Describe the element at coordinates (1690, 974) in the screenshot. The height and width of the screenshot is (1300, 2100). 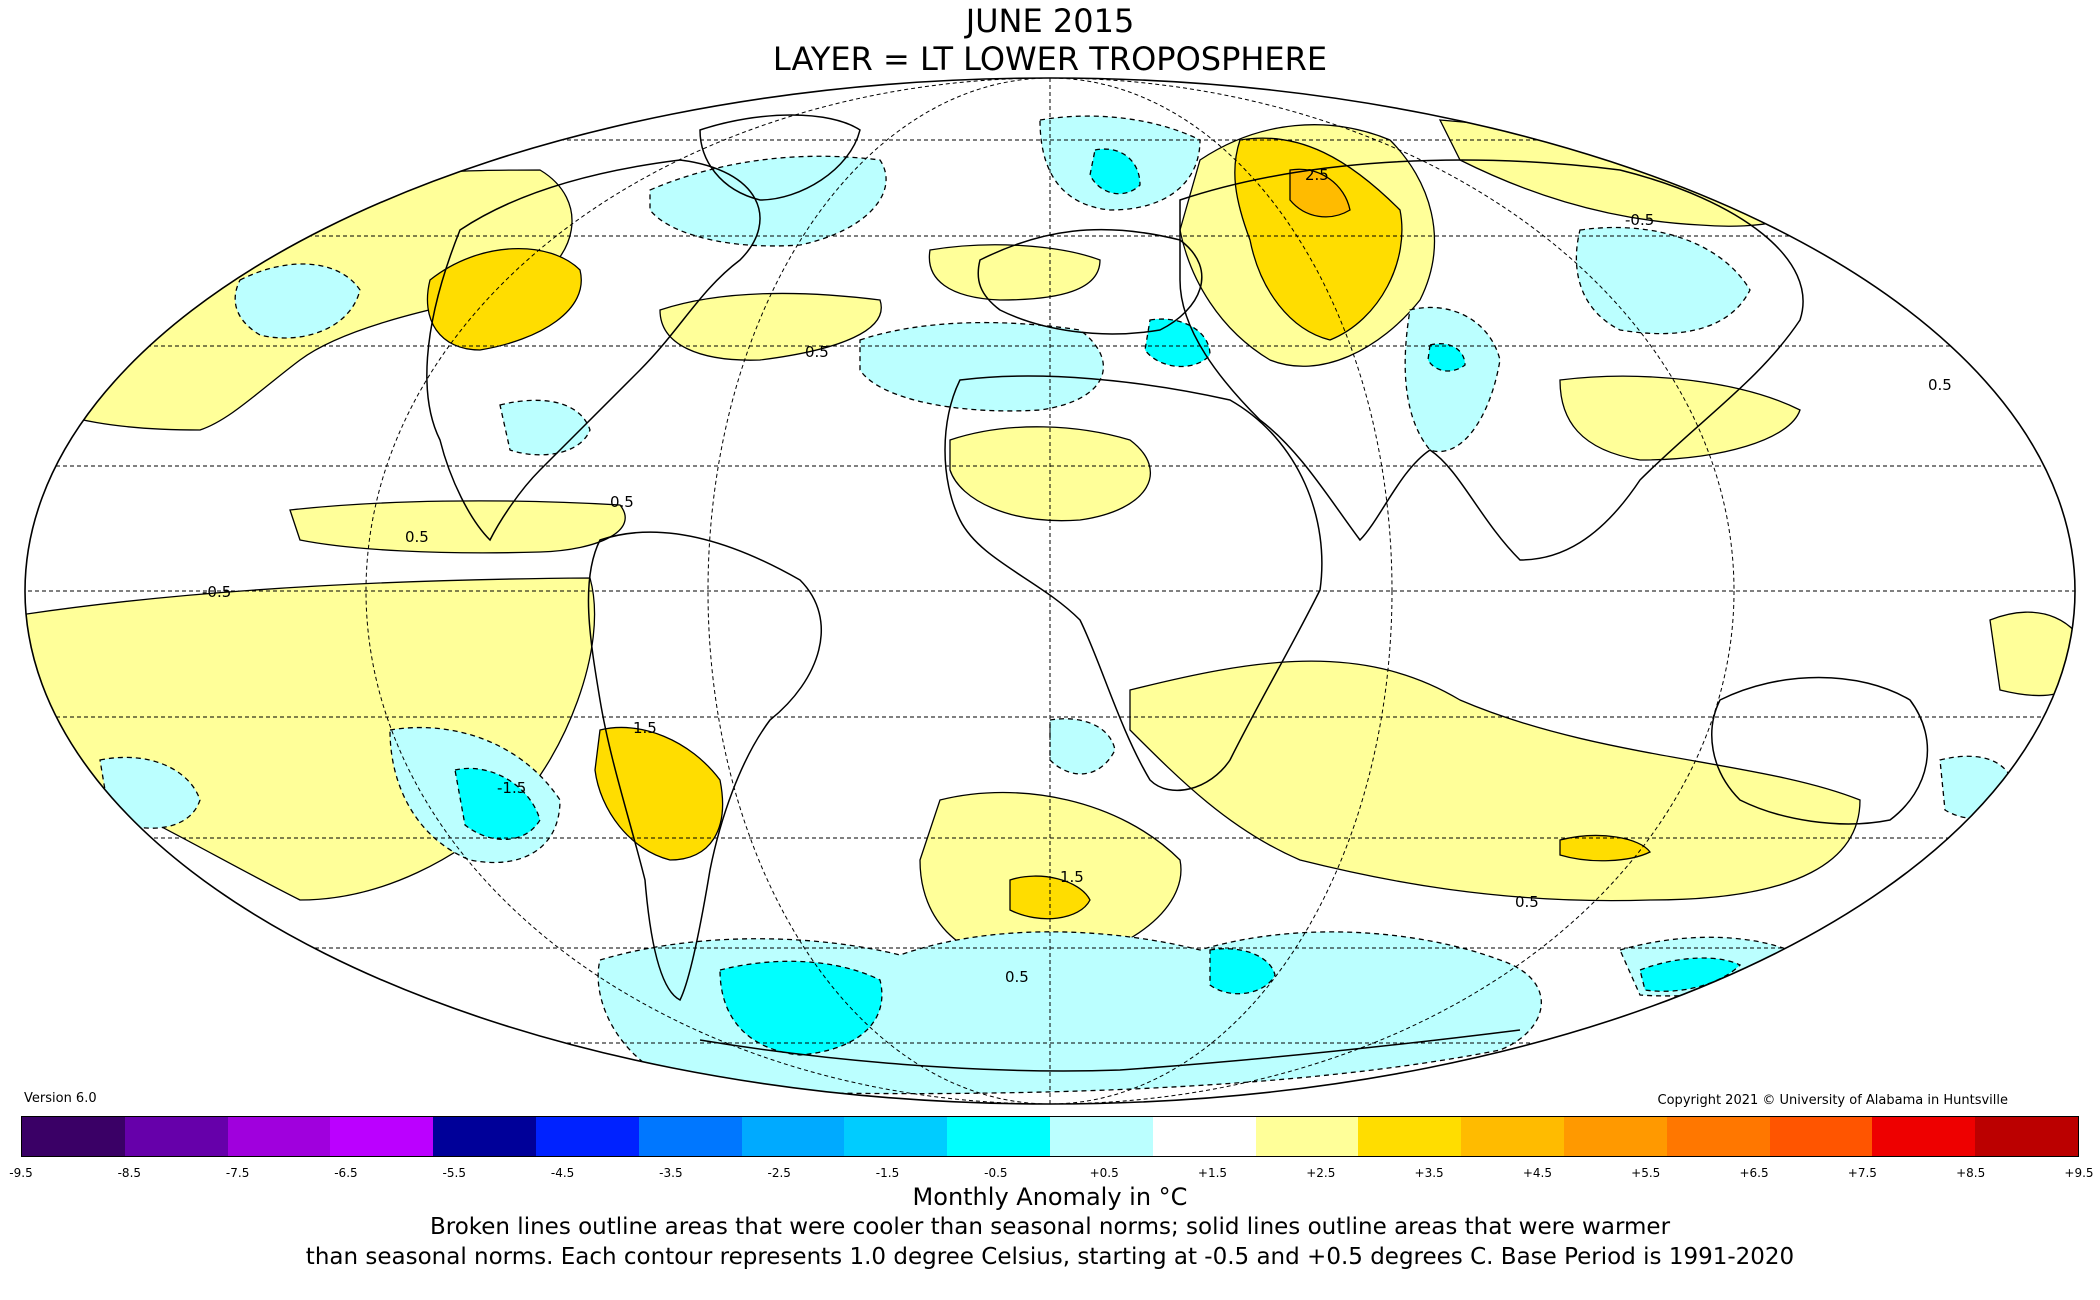
I see `cool-region-southeast-indian-strong` at that location.